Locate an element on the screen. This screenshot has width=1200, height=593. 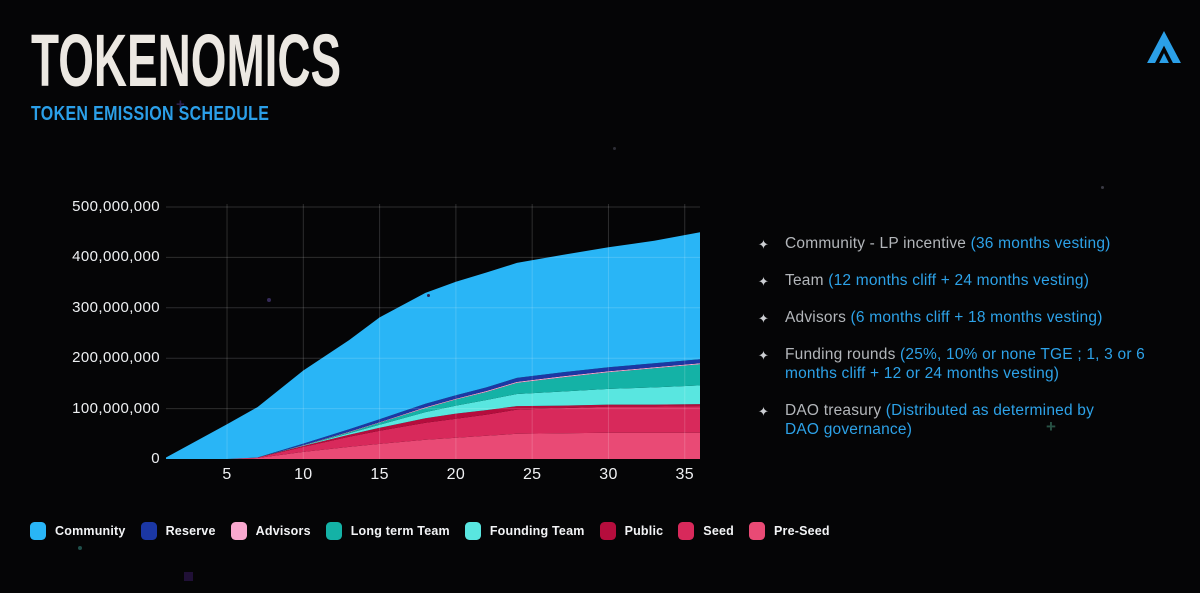
x-tick-label: 5 is located at coordinates (227, 474).